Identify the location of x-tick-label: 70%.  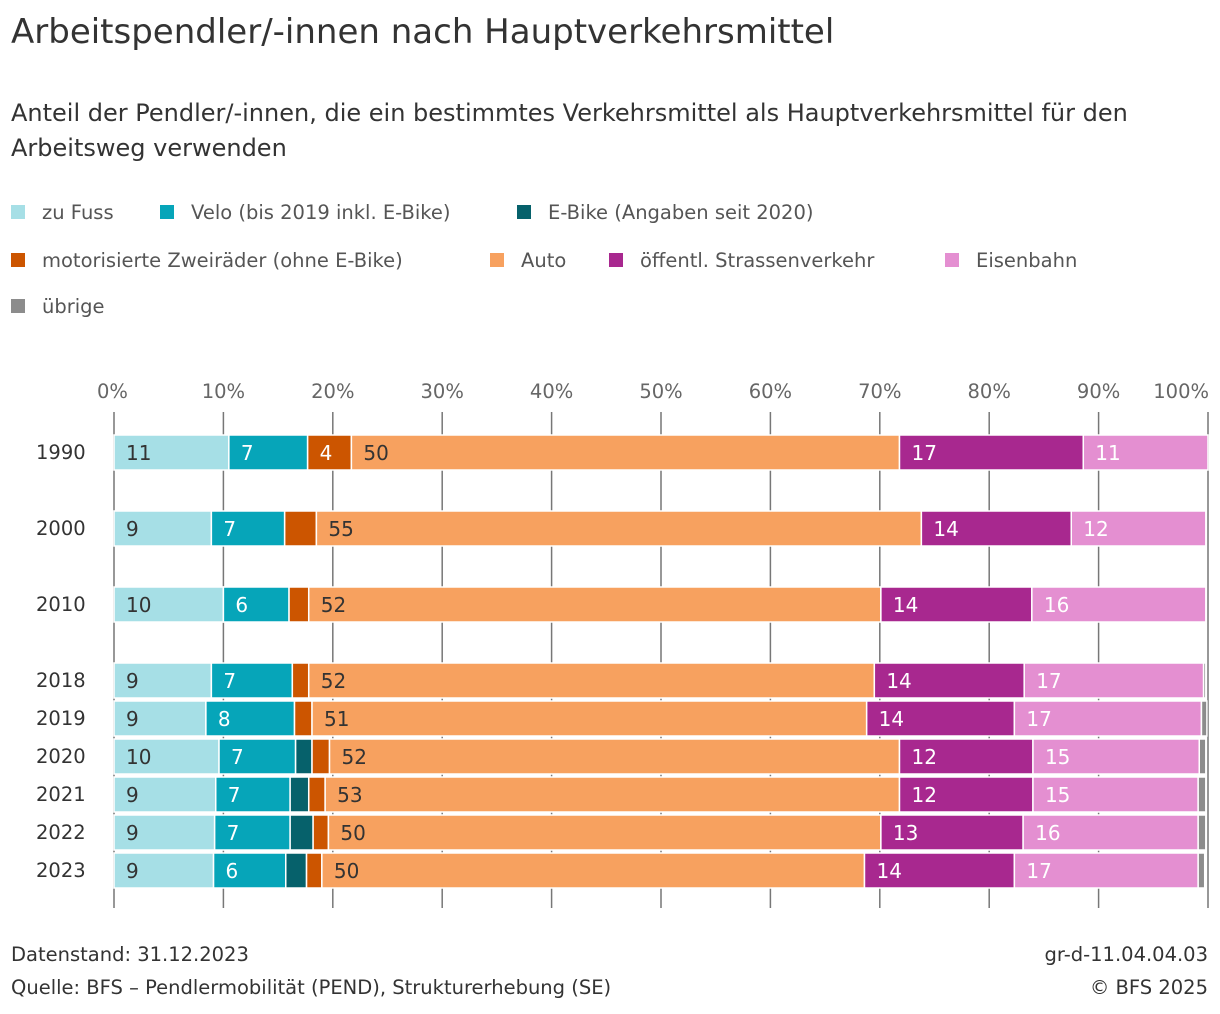
(879, 391).